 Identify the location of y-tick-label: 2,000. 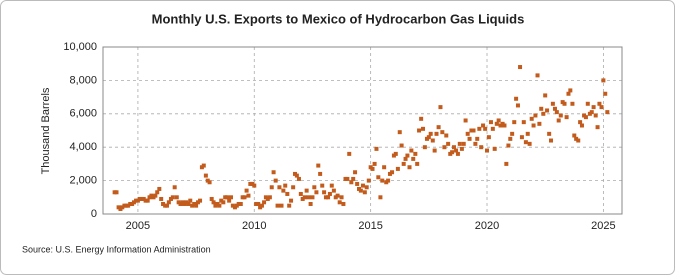
(83, 181).